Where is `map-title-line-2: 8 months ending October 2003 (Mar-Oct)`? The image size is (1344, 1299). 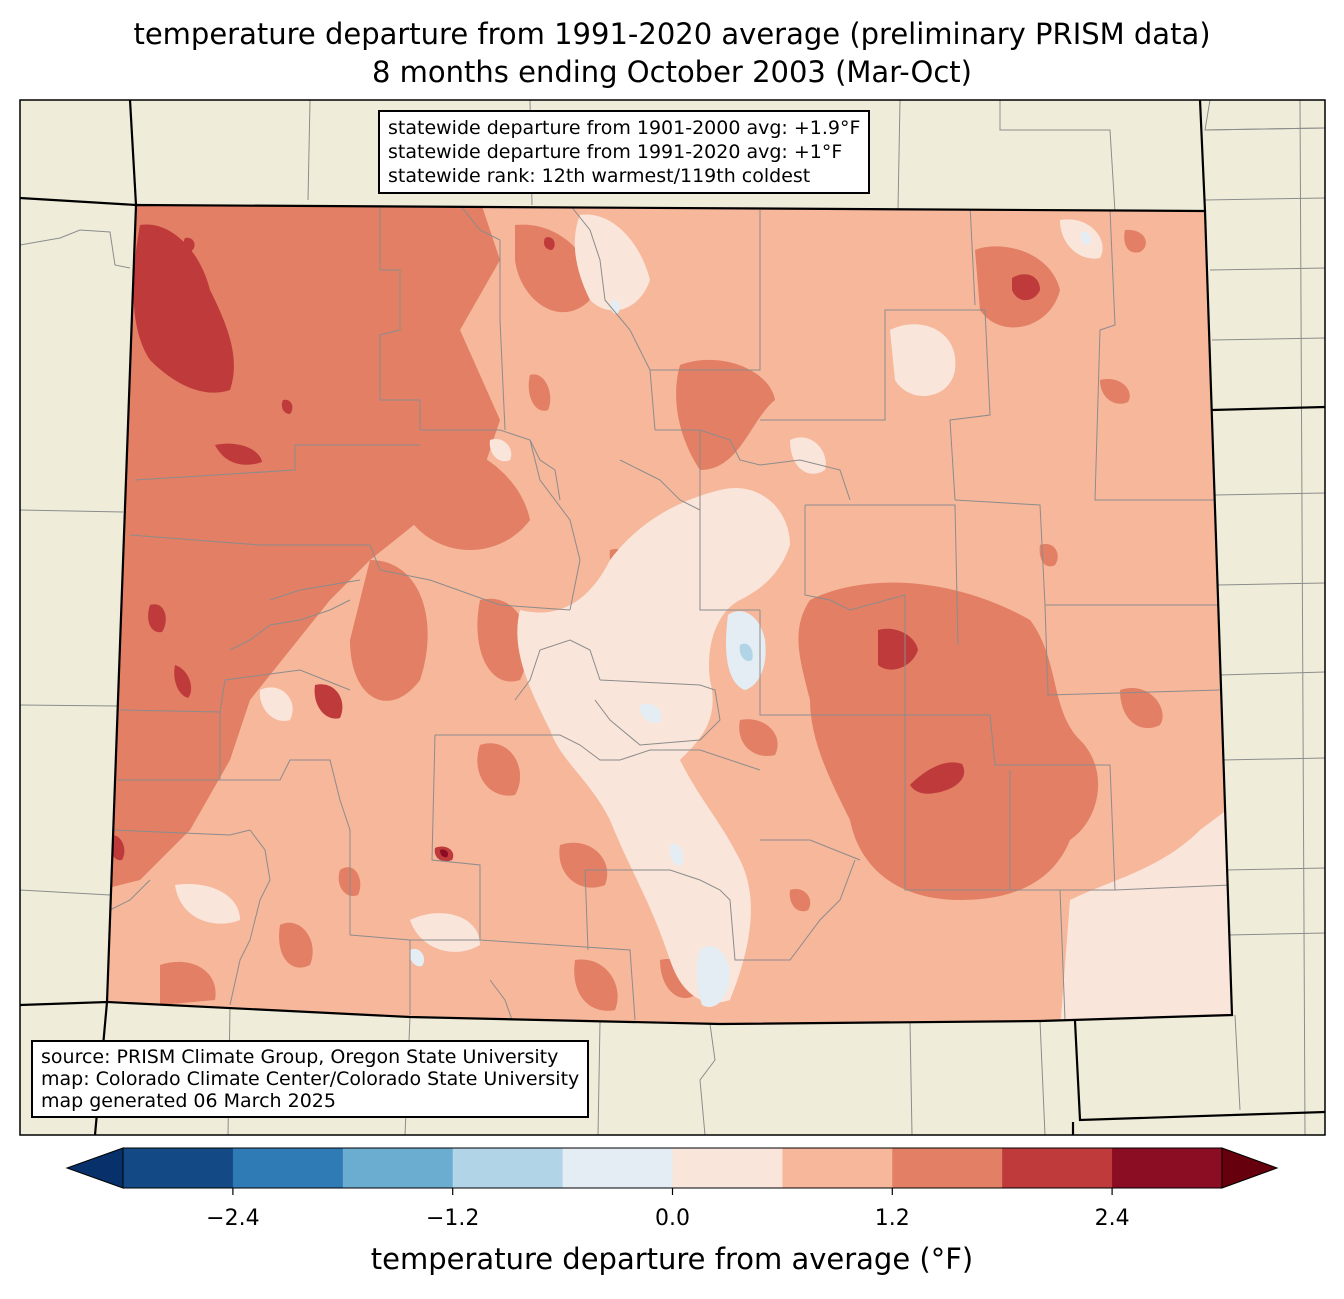
map-title-line-2: 8 months ending October 2003 (Mar-Oct) is located at coordinates (671, 72).